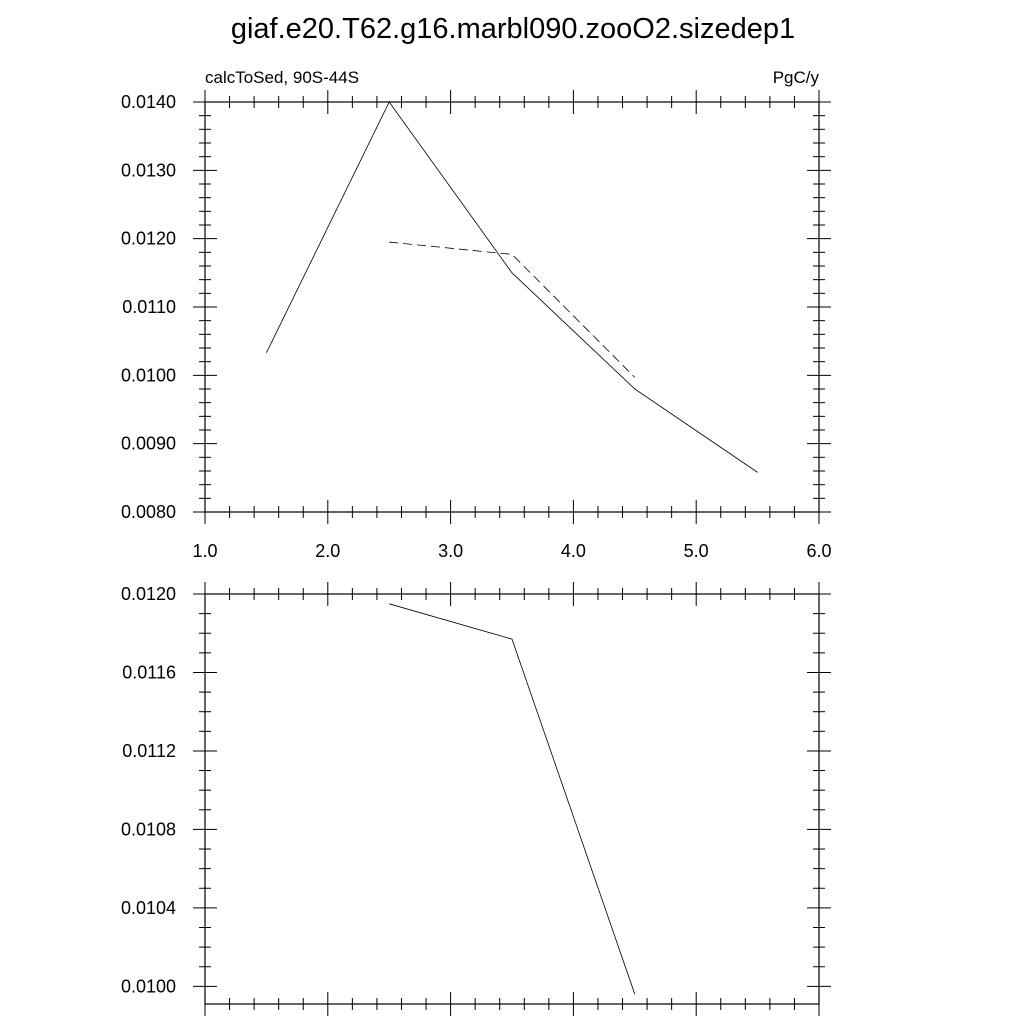 This screenshot has height=1024, width=1024. What do you see at coordinates (148, 512) in the screenshot?
I see `top-y-tick-label-0p008: 0.0080` at bounding box center [148, 512].